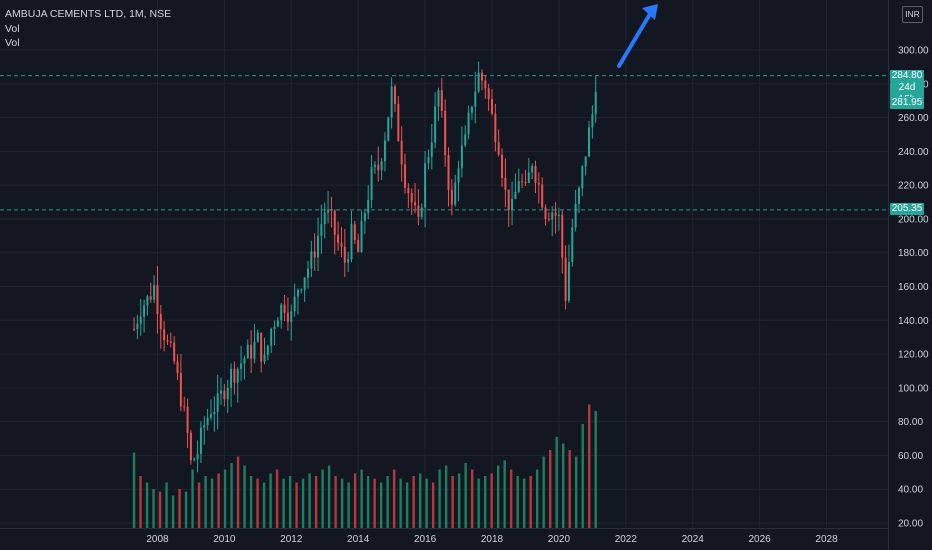 This screenshot has width=932, height=550. Describe the element at coordinates (650, 12) in the screenshot. I see `trend-arrow-head` at that location.